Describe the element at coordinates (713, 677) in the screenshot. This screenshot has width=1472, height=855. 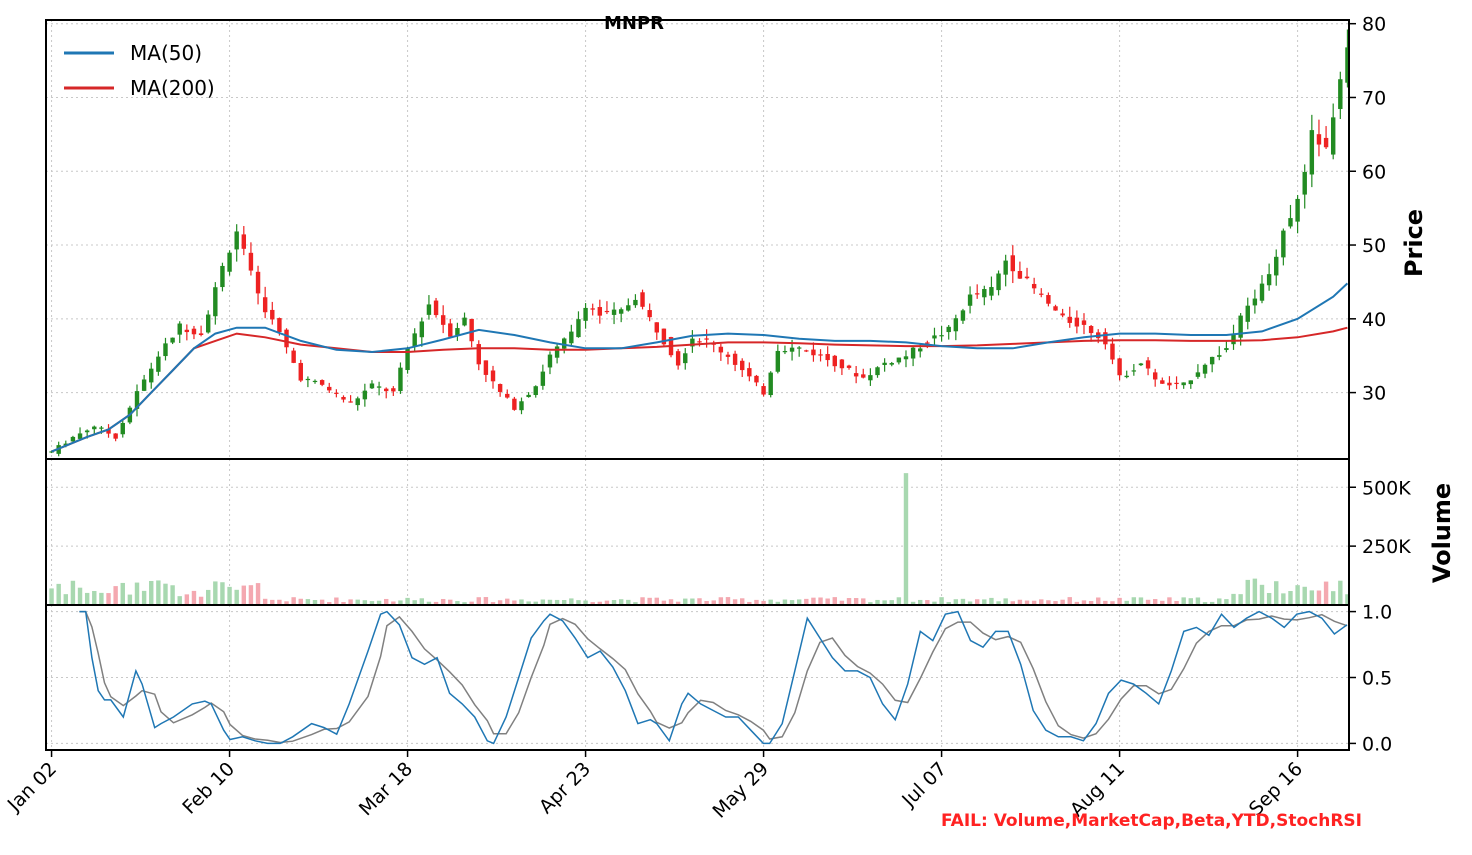
I see `stoch-k-line` at that location.